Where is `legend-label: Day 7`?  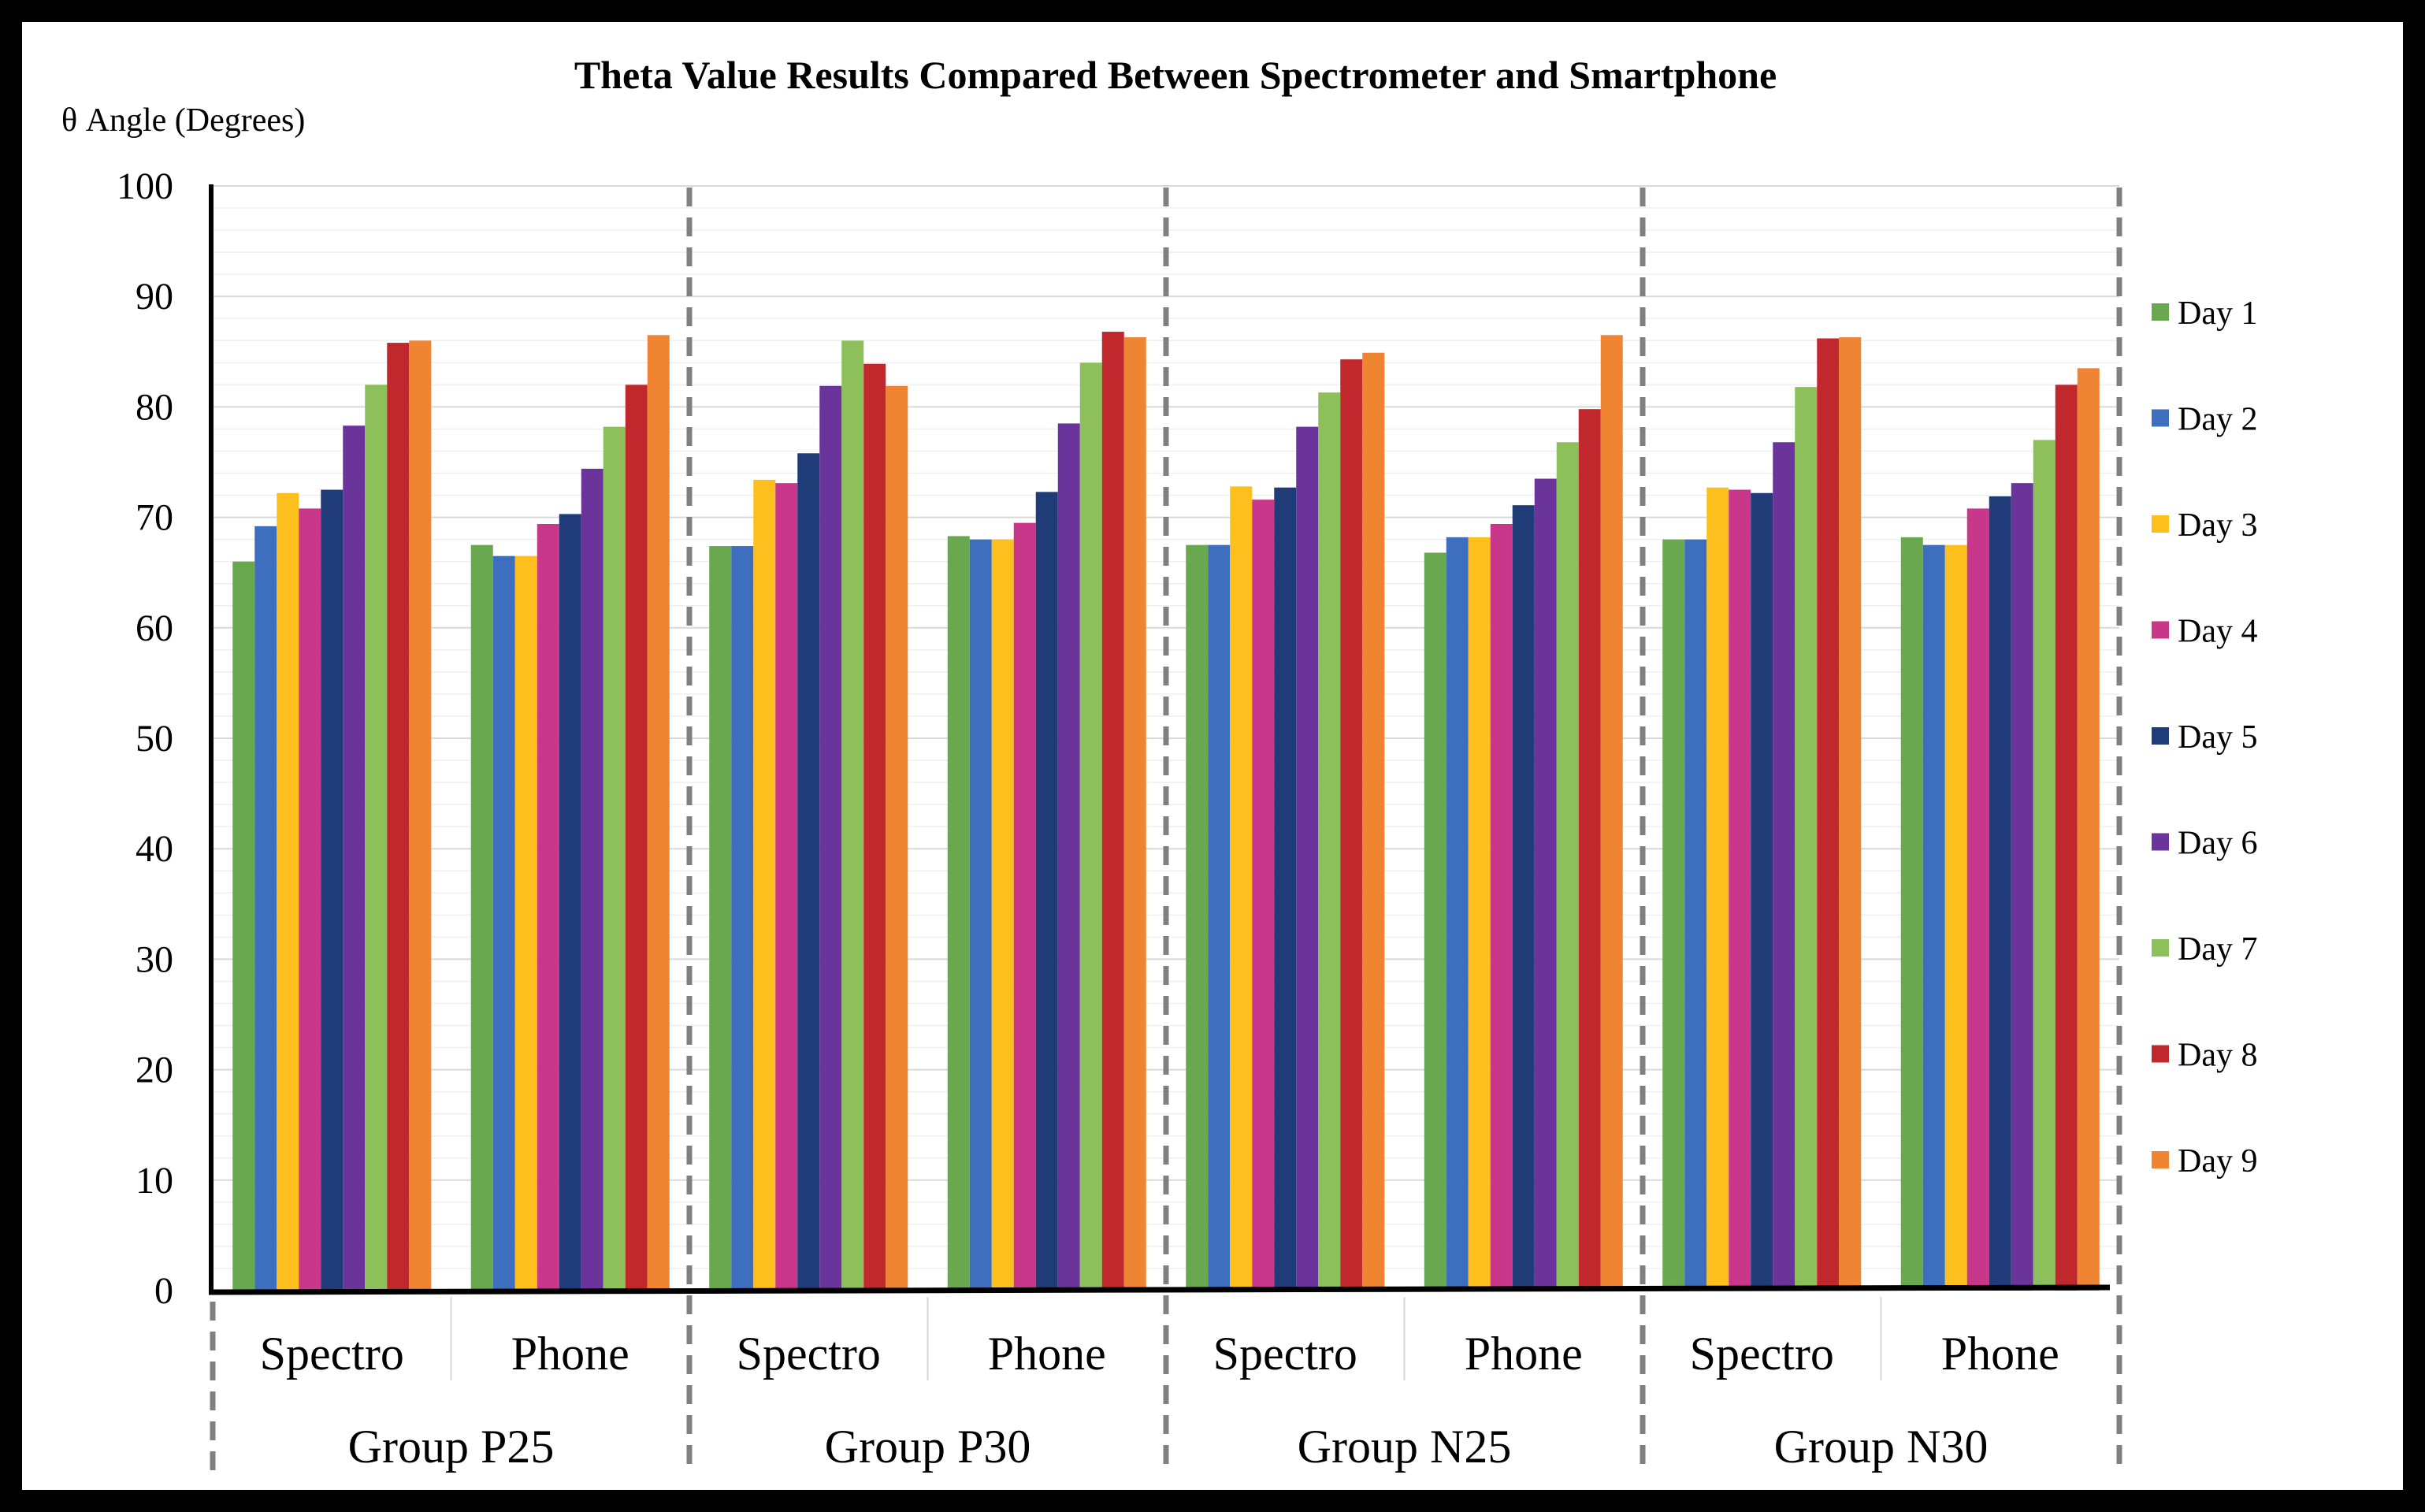 legend-label: Day 7 is located at coordinates (2217, 949).